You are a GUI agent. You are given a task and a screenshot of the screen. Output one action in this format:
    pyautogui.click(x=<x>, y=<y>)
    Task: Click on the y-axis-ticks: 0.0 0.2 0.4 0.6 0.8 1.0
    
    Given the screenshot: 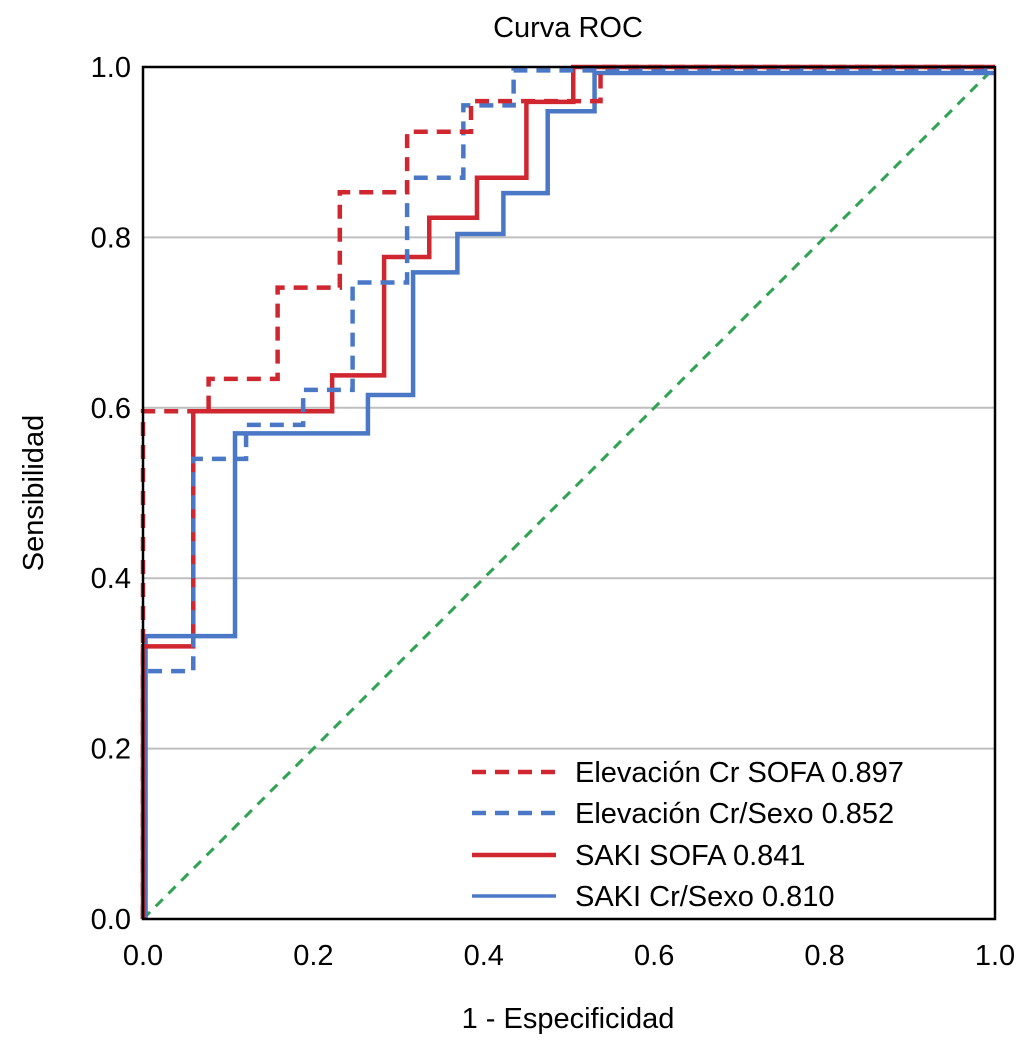 What is the action you would take?
    pyautogui.click(x=111, y=494)
    